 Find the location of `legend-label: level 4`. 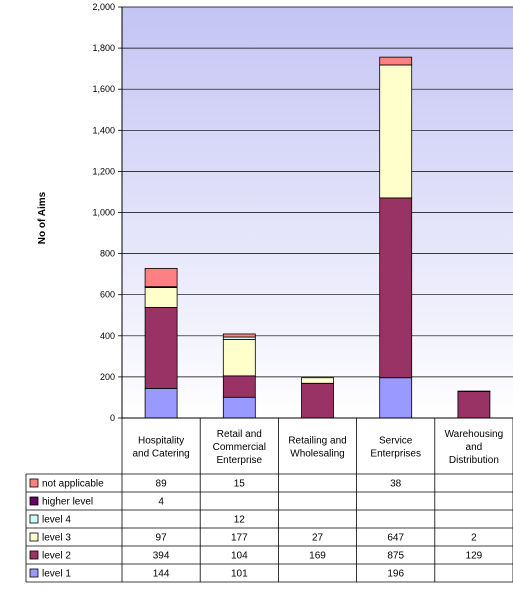

legend-label: level 4 is located at coordinates (56, 520).